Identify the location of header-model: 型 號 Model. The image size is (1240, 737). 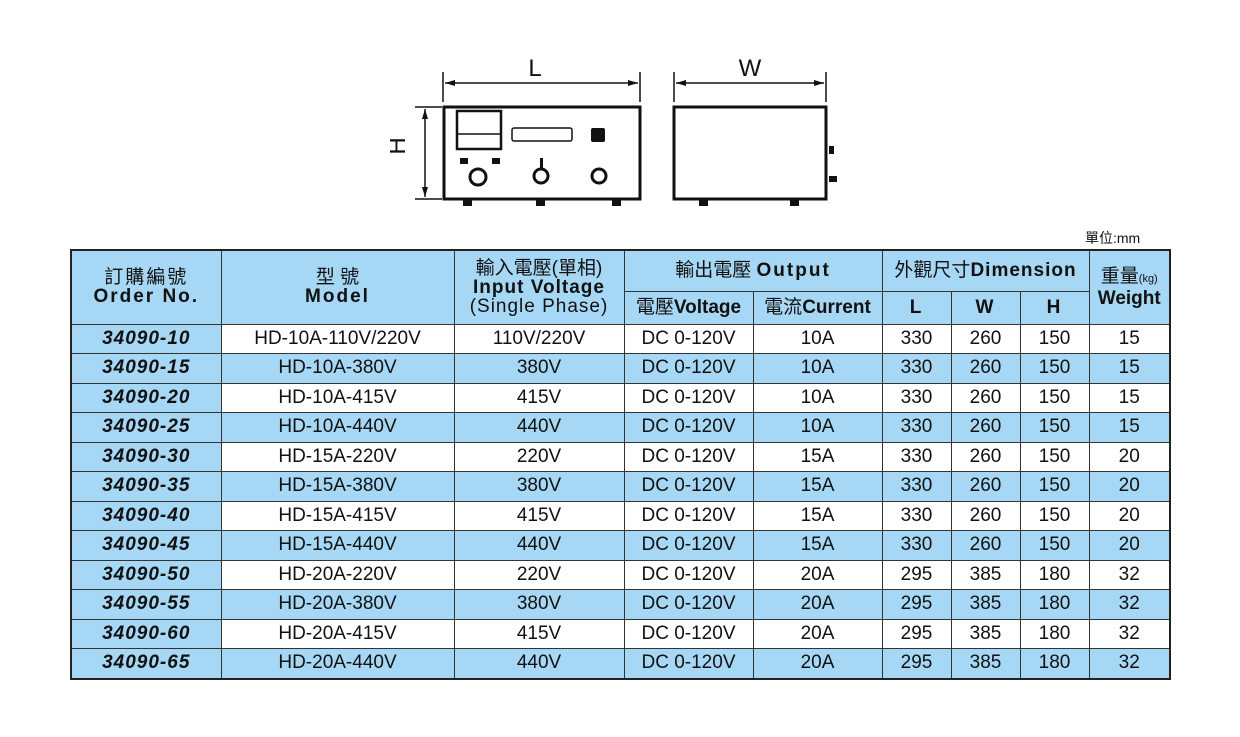
(337, 287).